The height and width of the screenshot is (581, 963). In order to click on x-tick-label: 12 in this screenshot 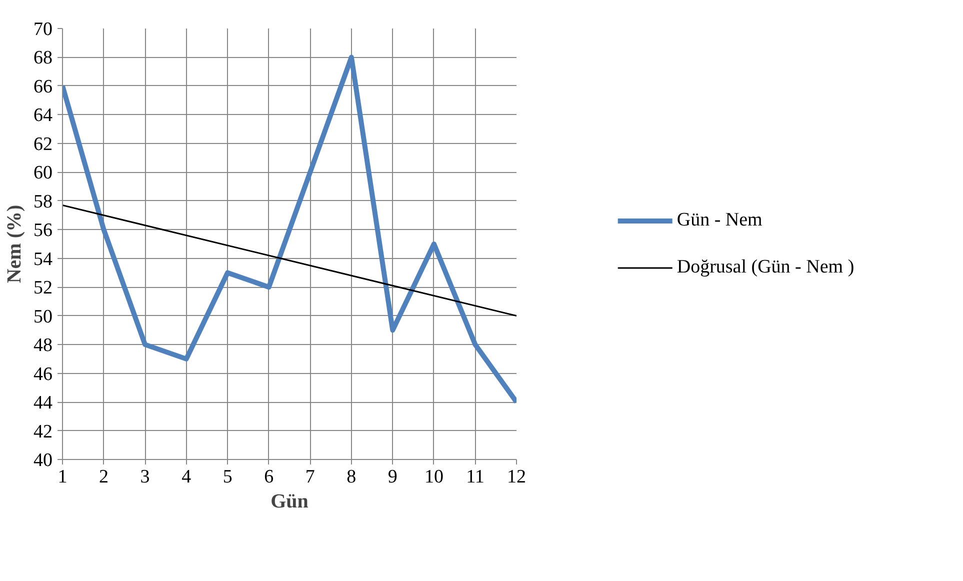, I will do `click(516, 477)`.